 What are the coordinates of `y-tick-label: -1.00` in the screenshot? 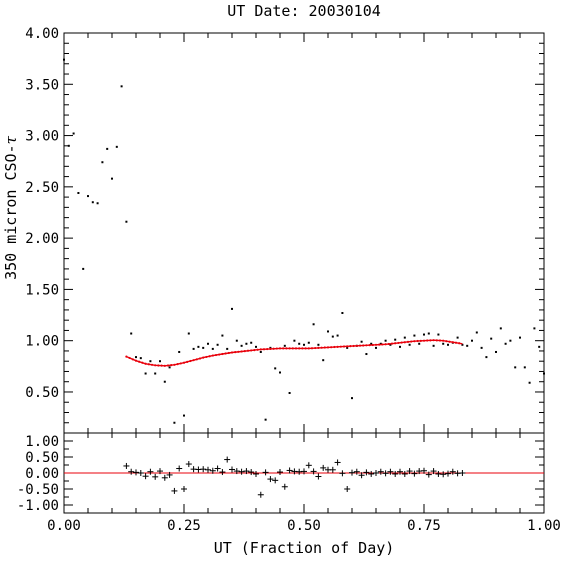 It's located at (38, 506).